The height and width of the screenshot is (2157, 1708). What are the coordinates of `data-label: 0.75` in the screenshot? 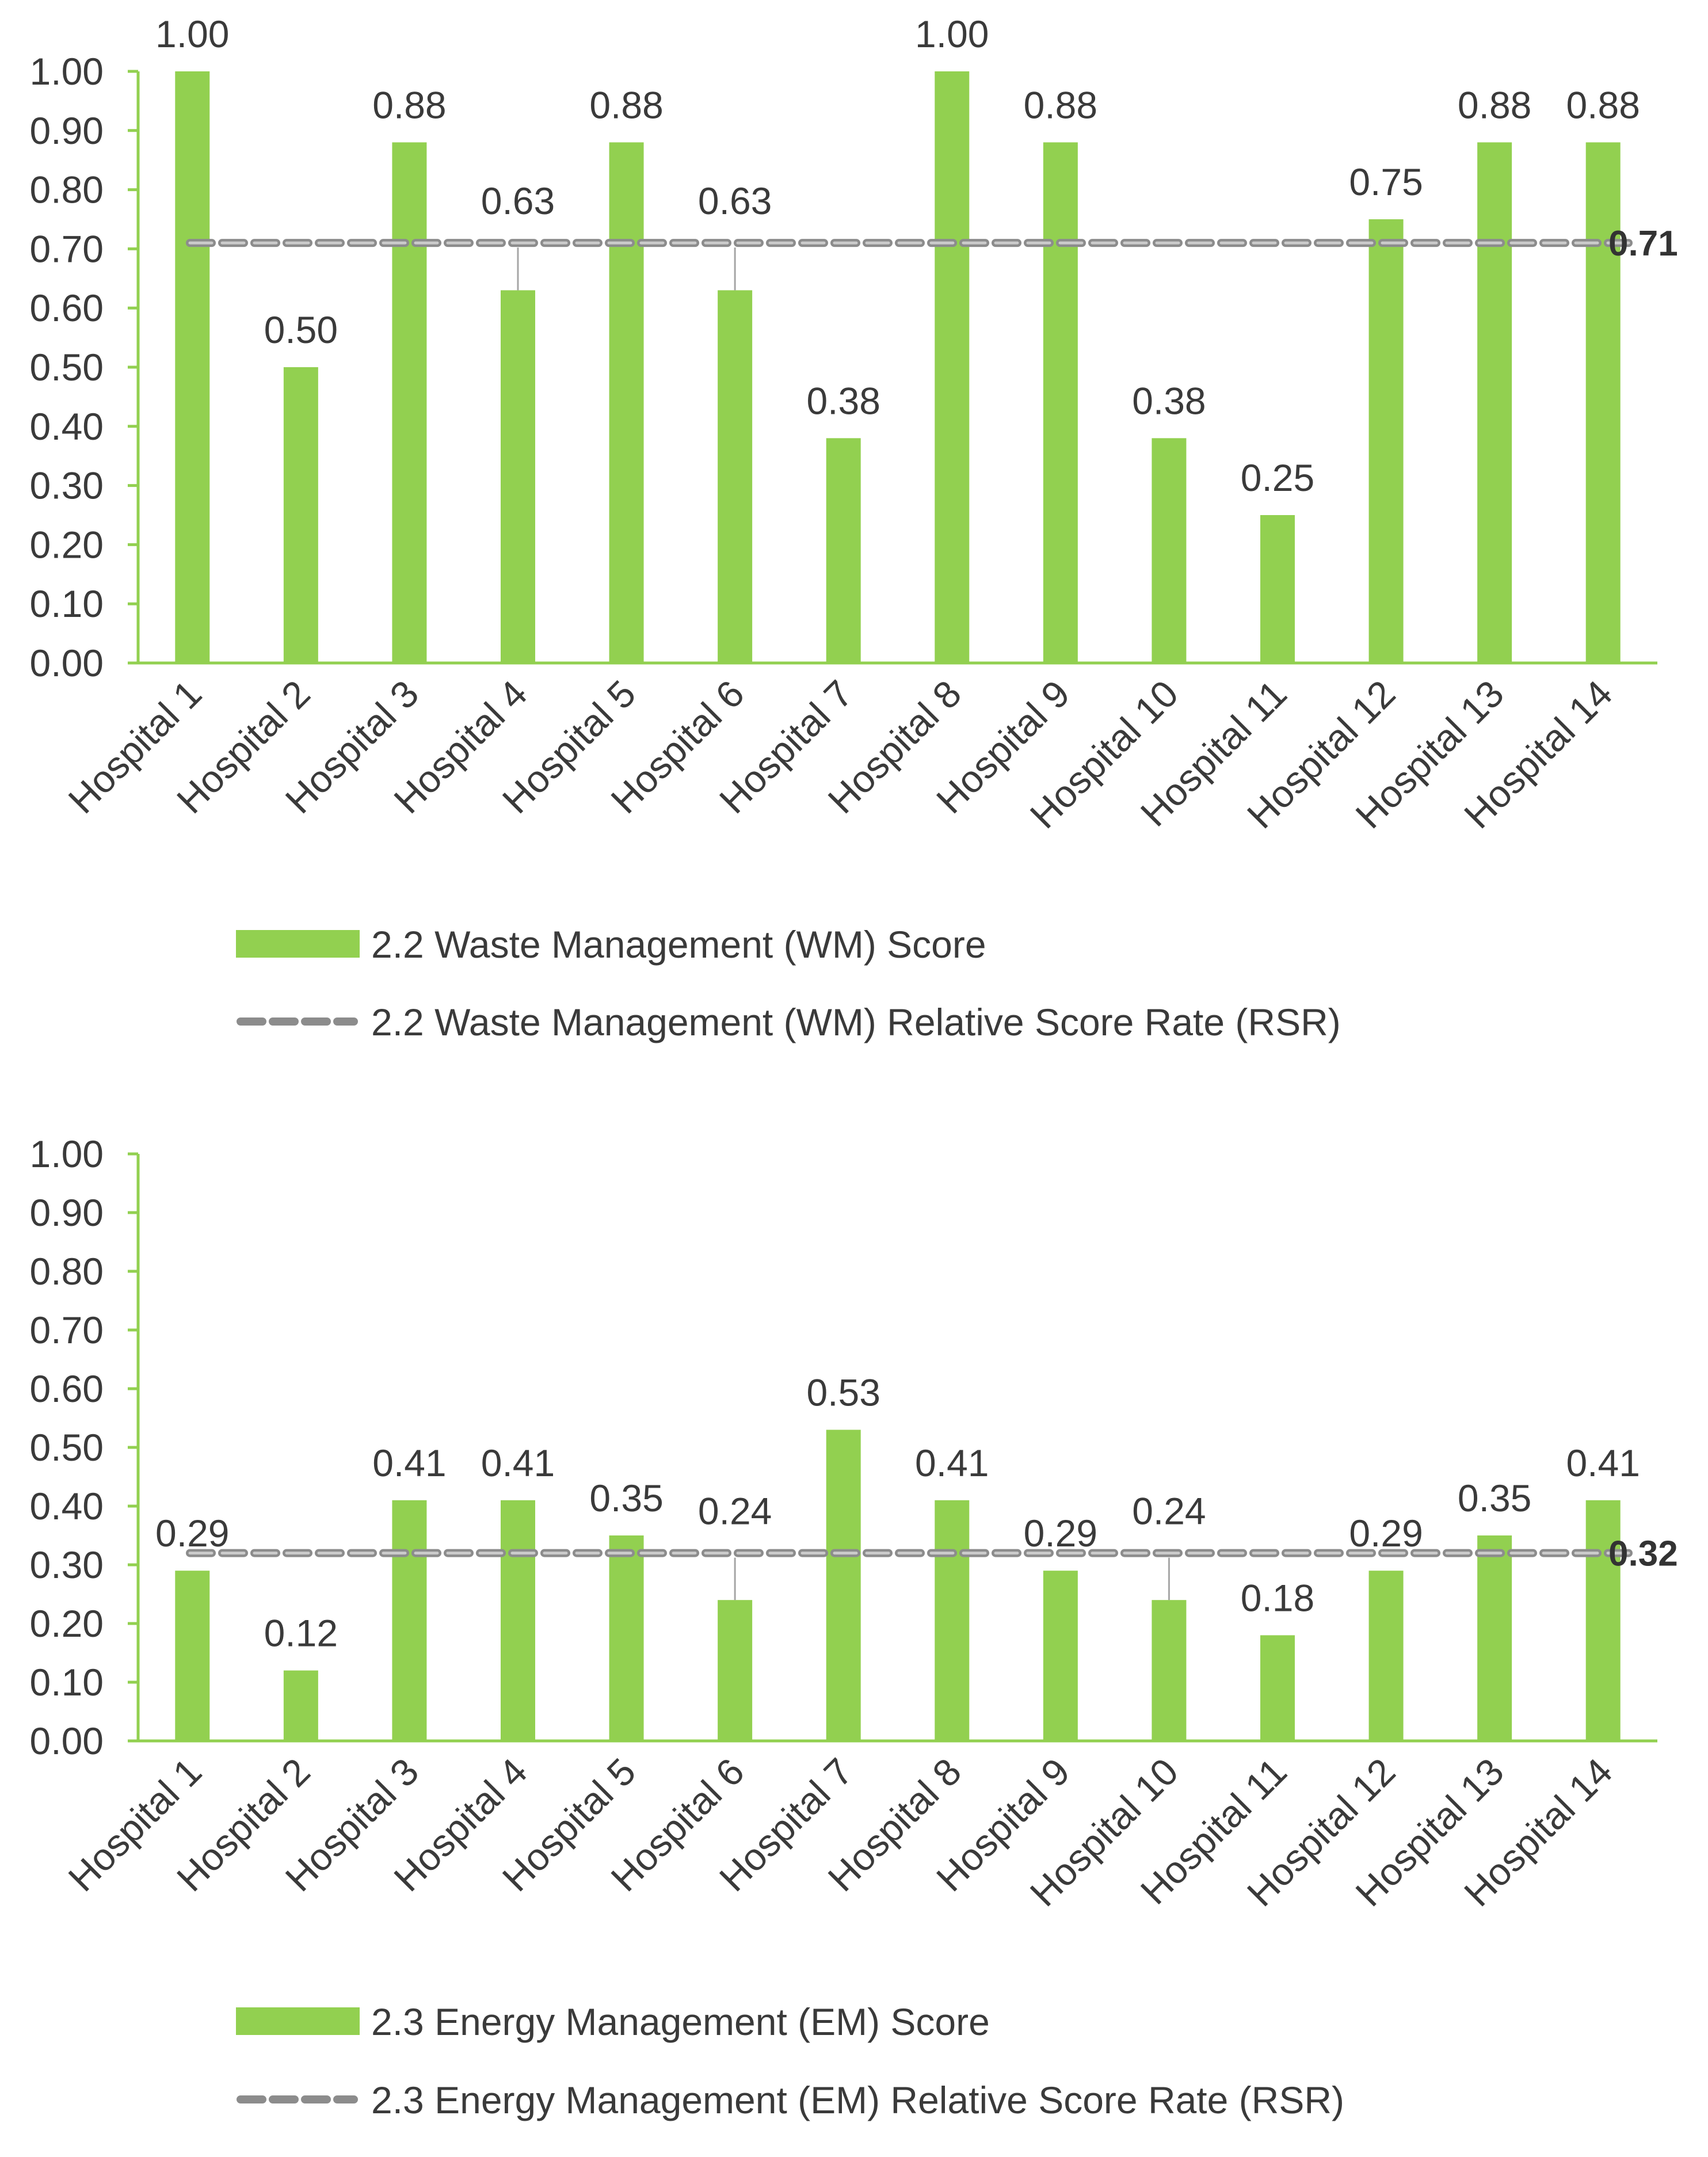 It's located at (1386, 182).